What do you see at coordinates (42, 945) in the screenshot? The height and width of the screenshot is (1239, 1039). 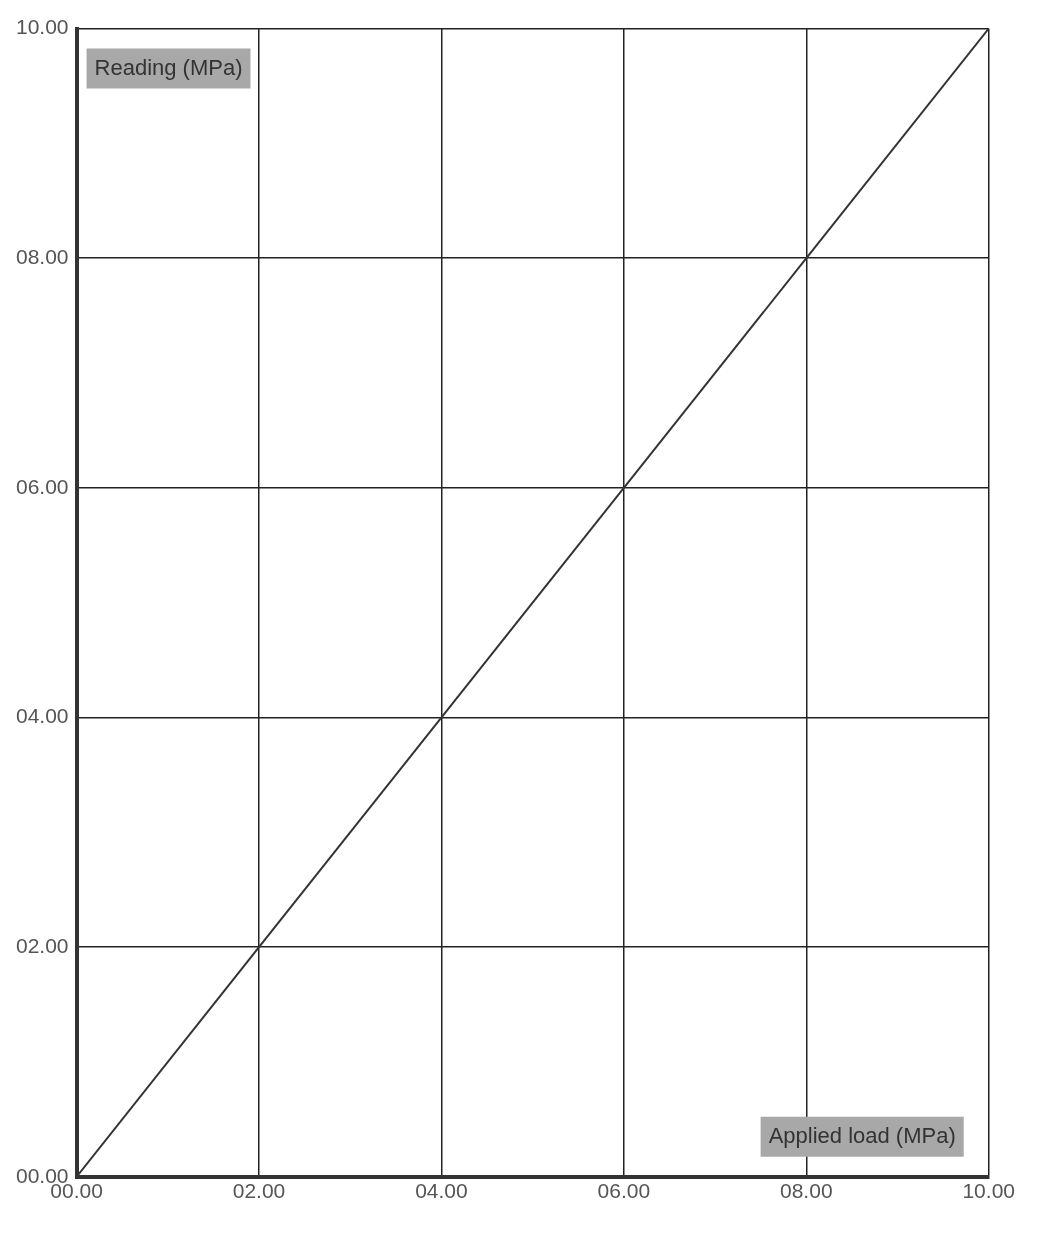 I see `y-tick-label: 02.00` at bounding box center [42, 945].